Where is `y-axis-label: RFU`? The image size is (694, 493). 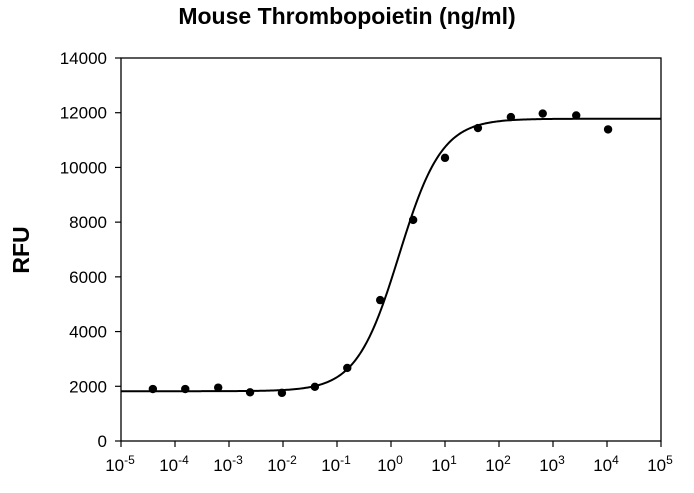 y-axis-label: RFU is located at coordinates (21, 249).